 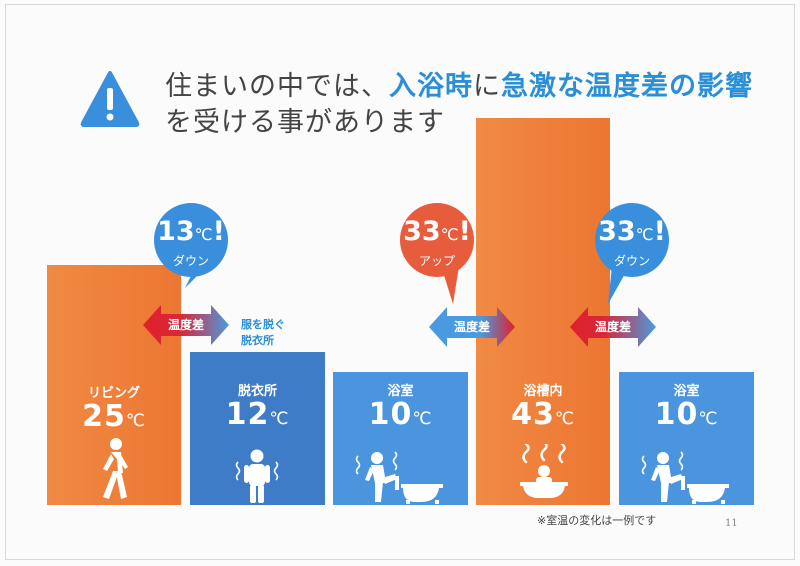 I want to click on shivering-person-icon, so click(x=257, y=476).